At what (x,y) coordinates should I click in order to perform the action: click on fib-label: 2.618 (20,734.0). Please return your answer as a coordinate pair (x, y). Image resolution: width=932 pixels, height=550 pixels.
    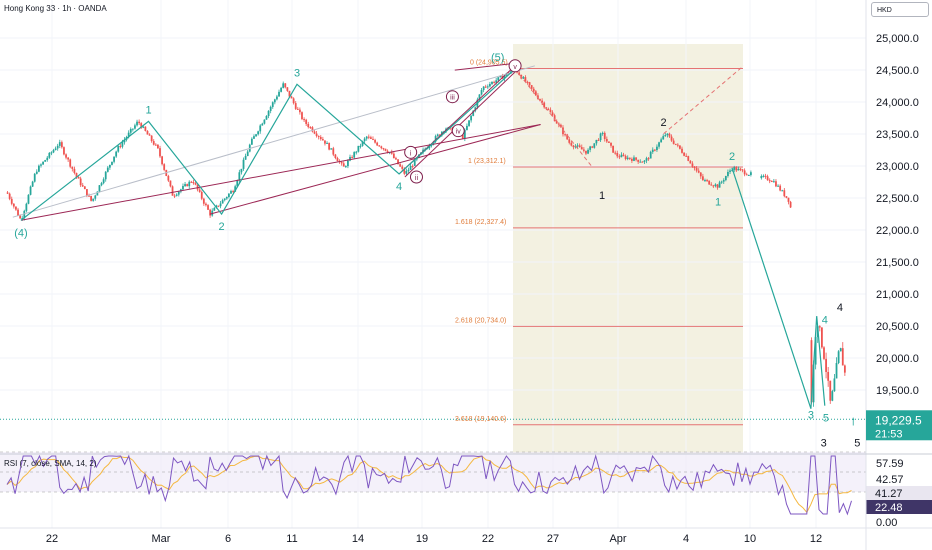
    Looking at the image, I should click on (480, 320).